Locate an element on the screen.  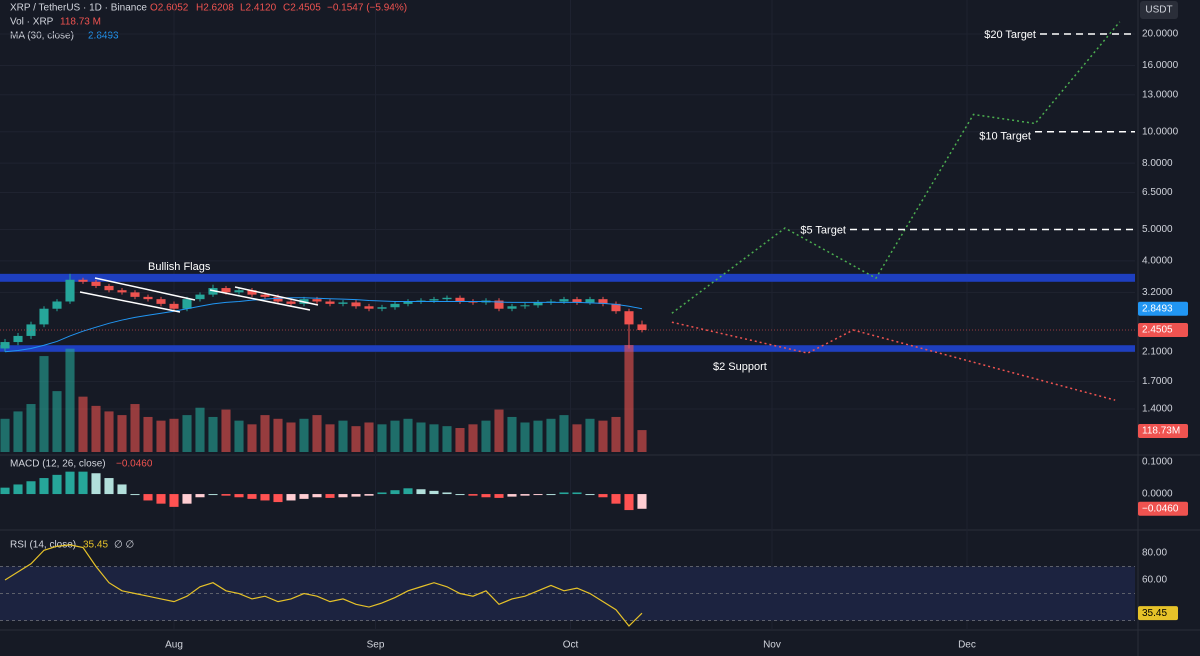
rsi-tick-label: 80.00 is located at coordinates (1154, 553).